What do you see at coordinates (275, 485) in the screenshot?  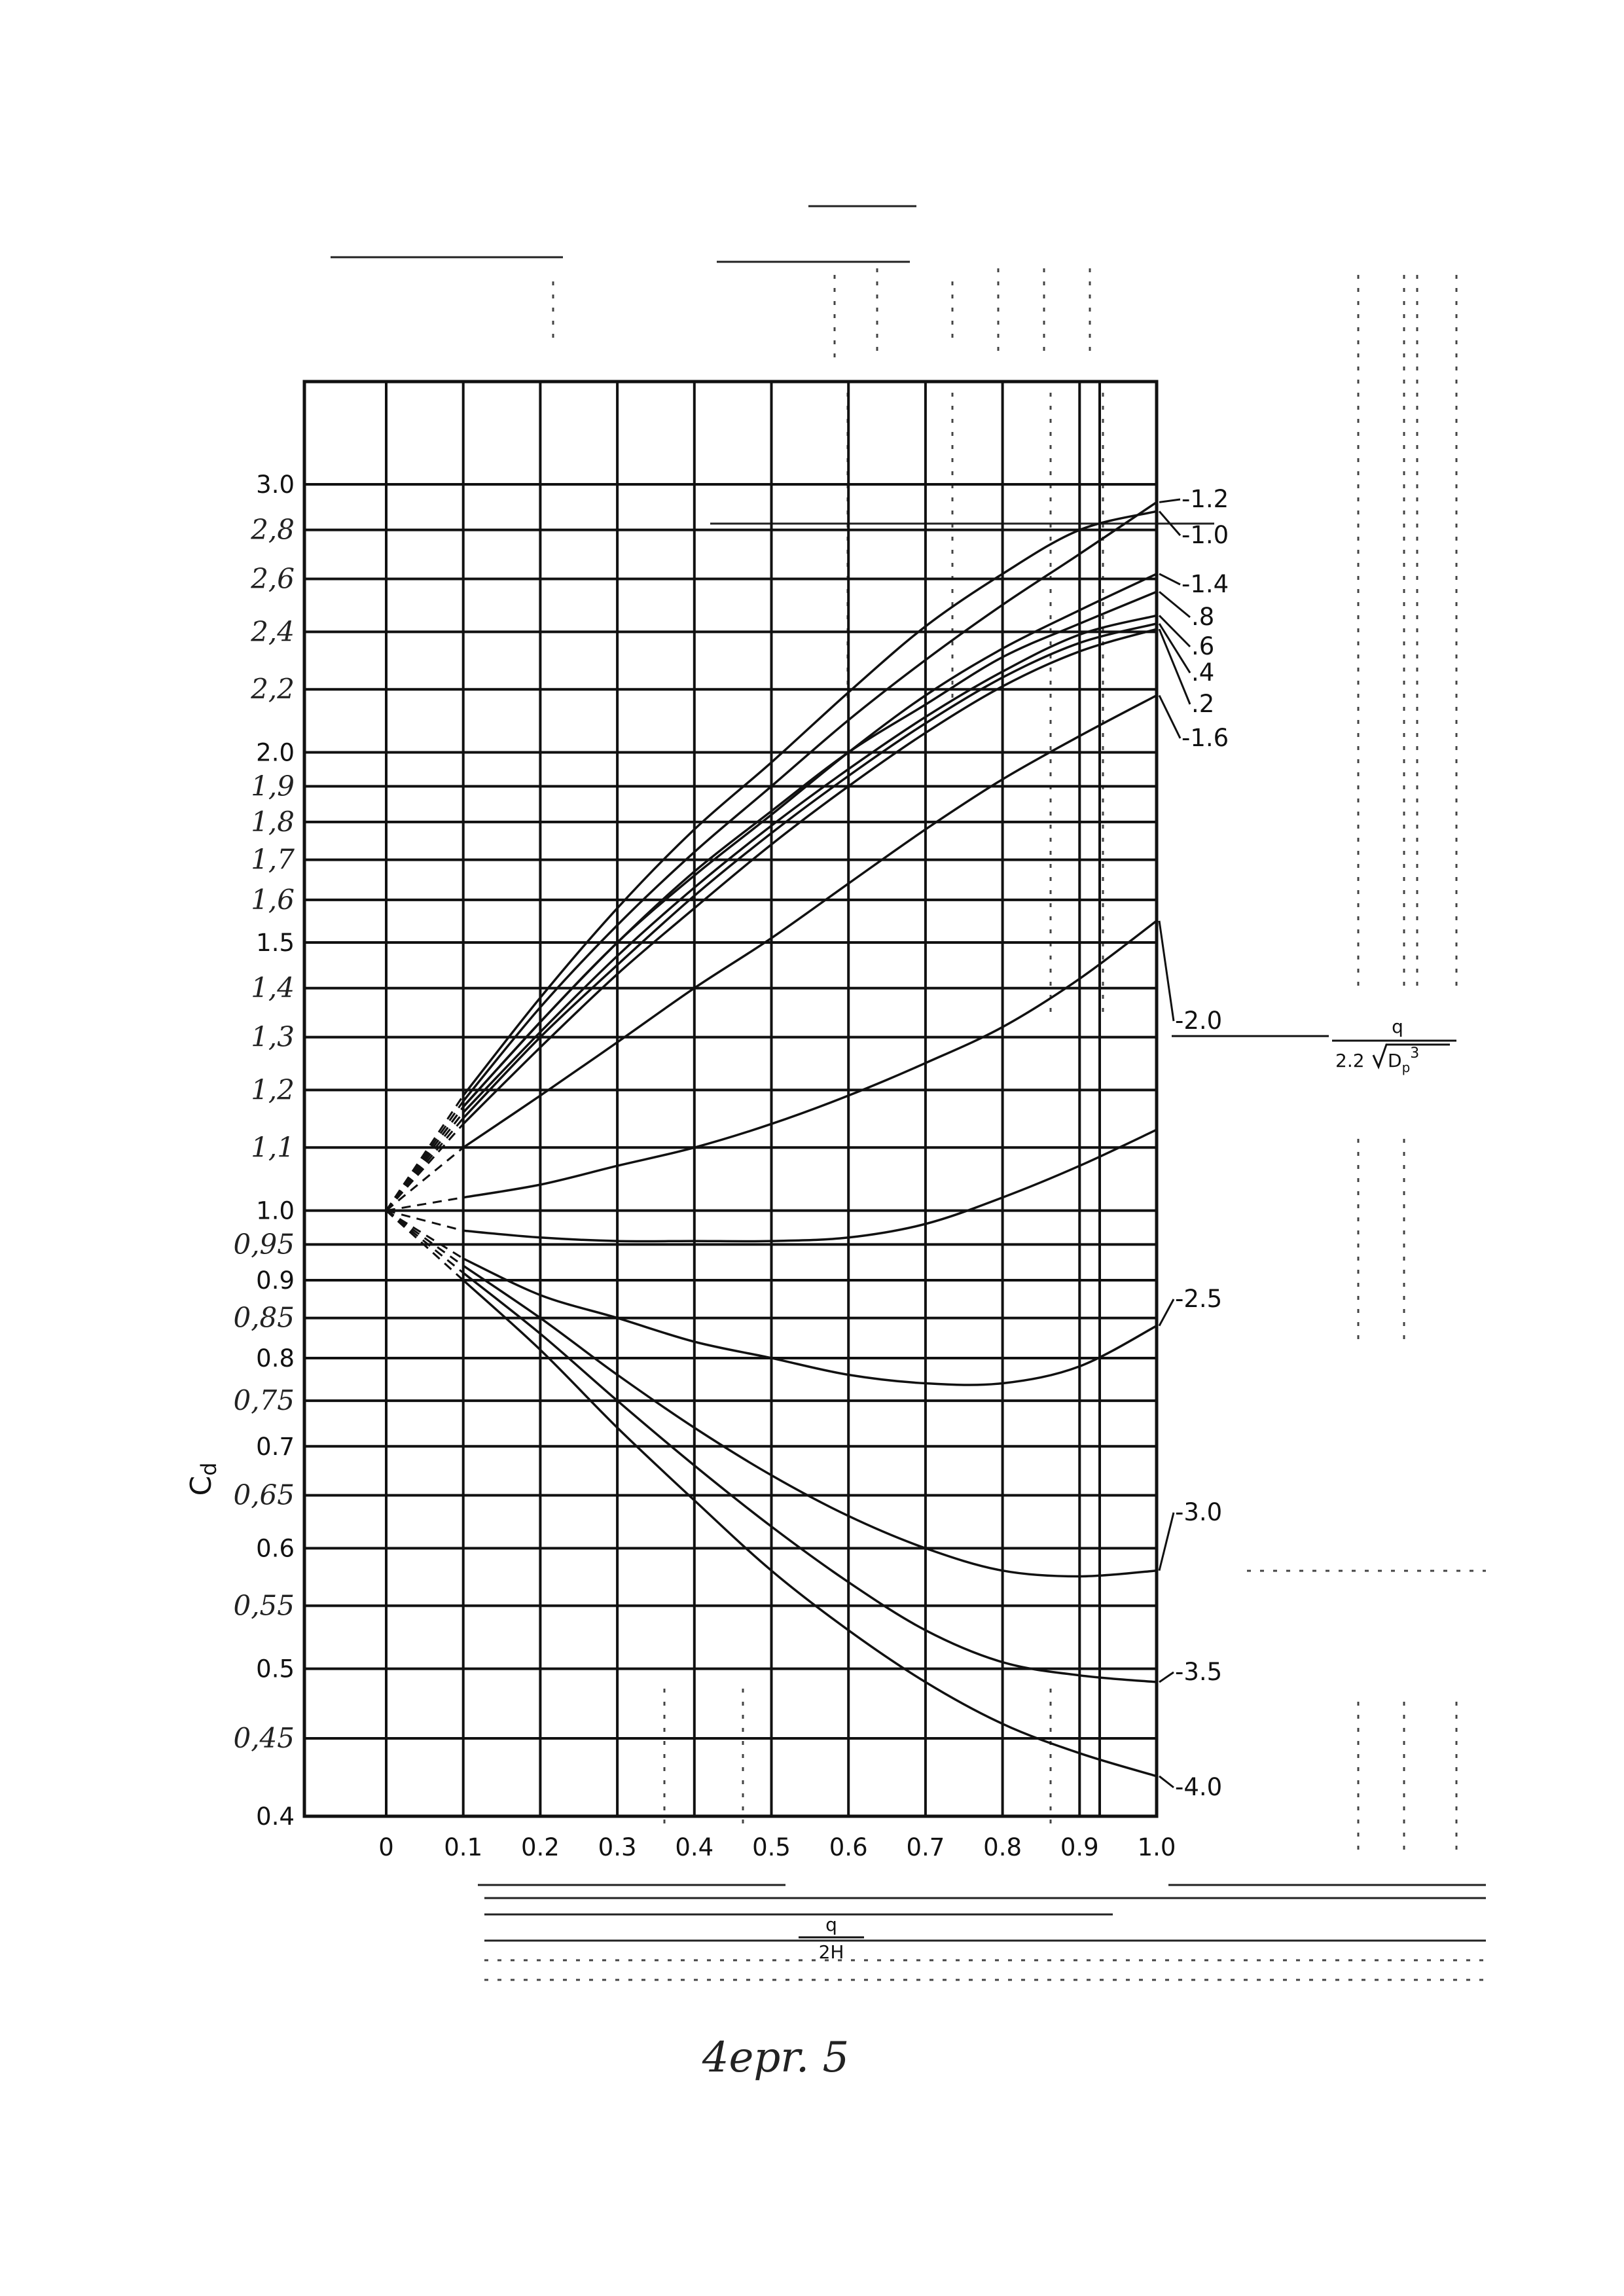 I see `y-tick-label: 3.0` at bounding box center [275, 485].